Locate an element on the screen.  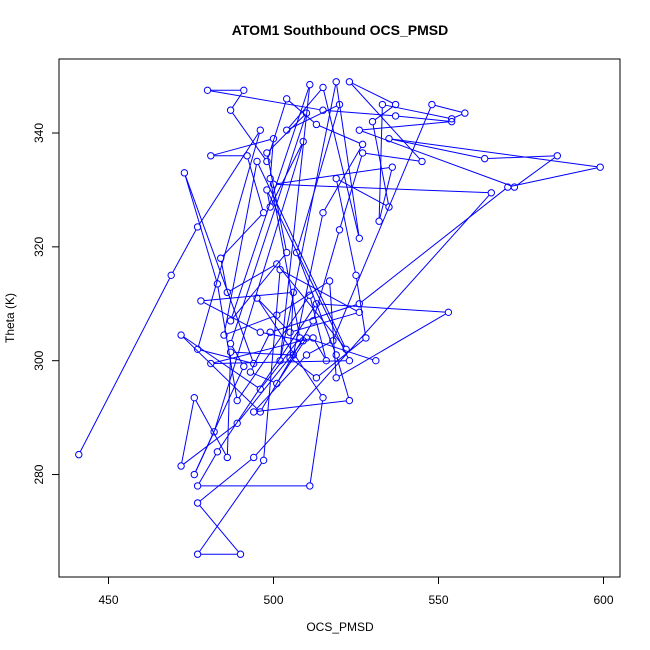
y-tick-label: 300 is located at coordinates (39, 360).